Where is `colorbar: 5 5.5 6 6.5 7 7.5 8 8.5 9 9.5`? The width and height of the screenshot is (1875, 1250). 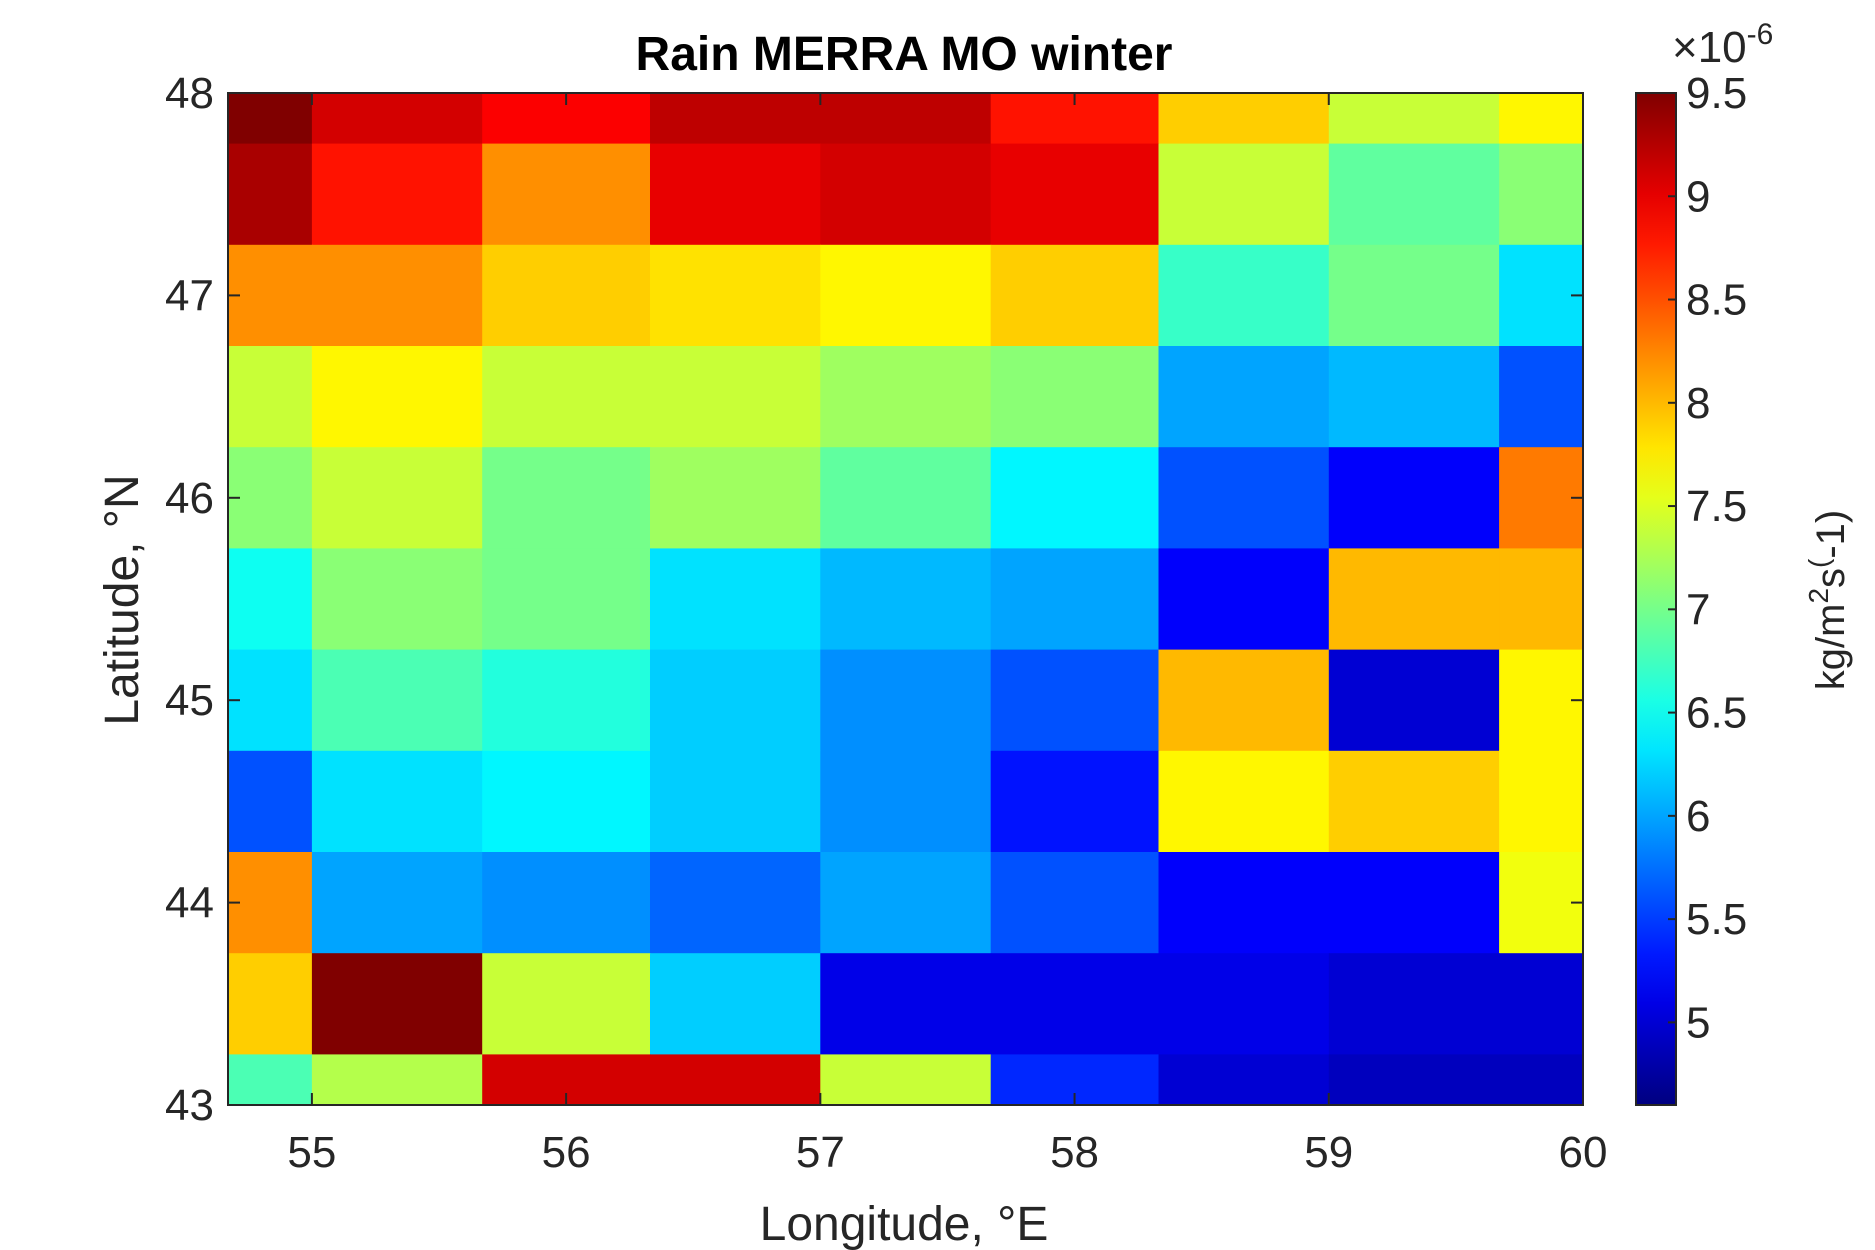 colorbar: 5 5.5 6 6.5 7 7.5 8 8.5 9 9.5 is located at coordinates (1691, 587).